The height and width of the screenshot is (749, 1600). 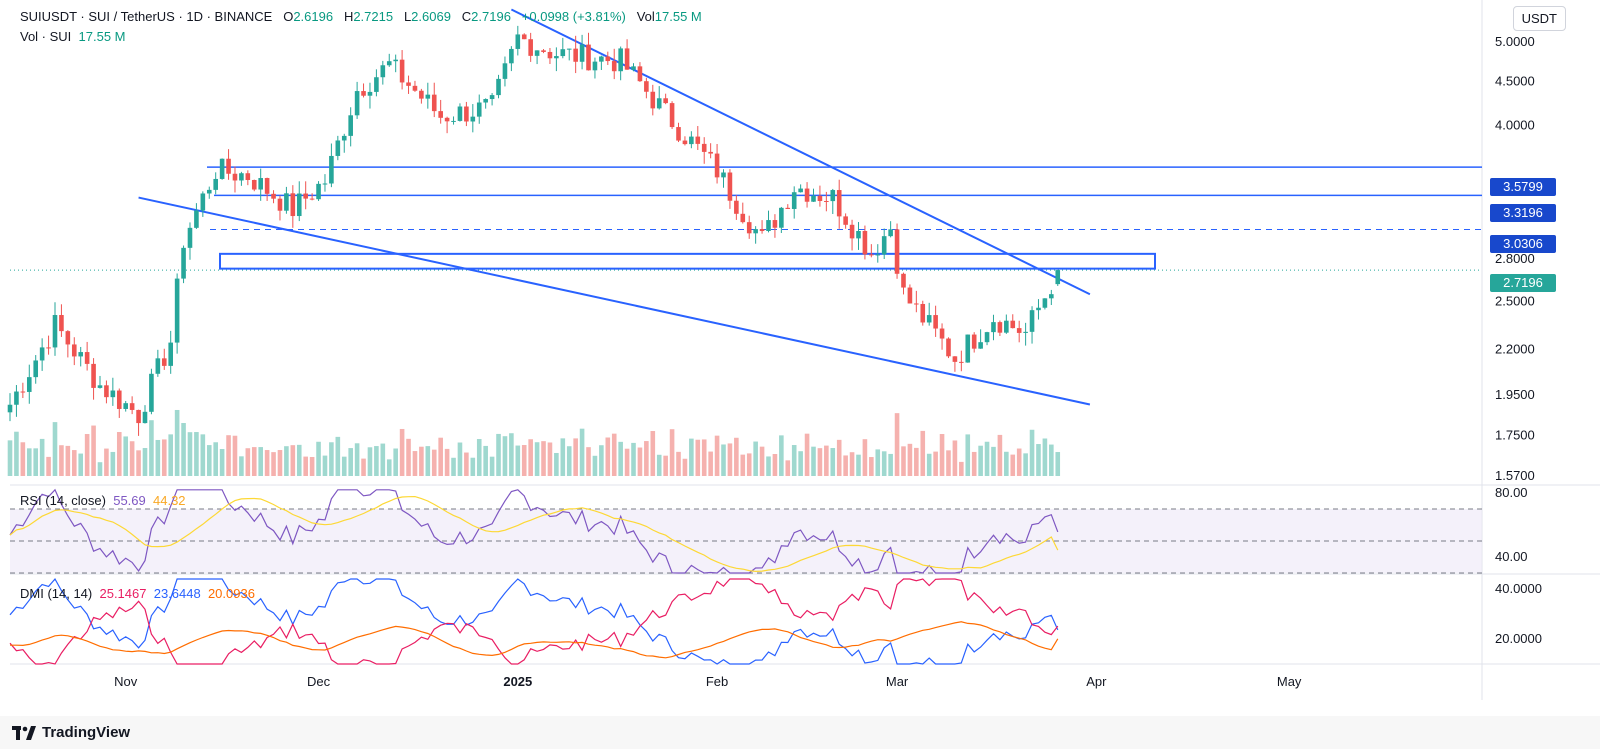 What do you see at coordinates (103, 500) in the screenshot?
I see `rsi-legend: RSI (14, close) 55.69 44.32` at bounding box center [103, 500].